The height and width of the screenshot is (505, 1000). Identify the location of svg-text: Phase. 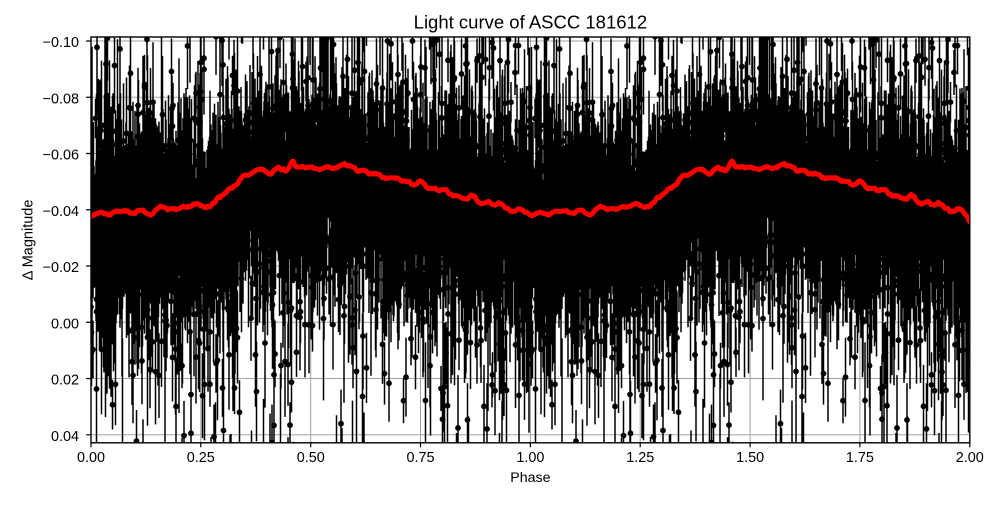
(530, 478).